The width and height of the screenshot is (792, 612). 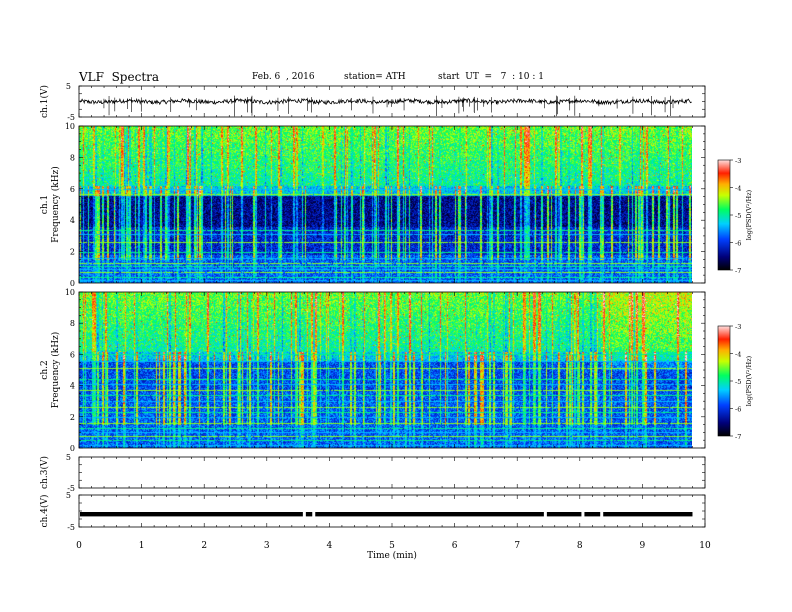 What do you see at coordinates (45, 204) in the screenshot?
I see `channel-label: ch.1` at bounding box center [45, 204].